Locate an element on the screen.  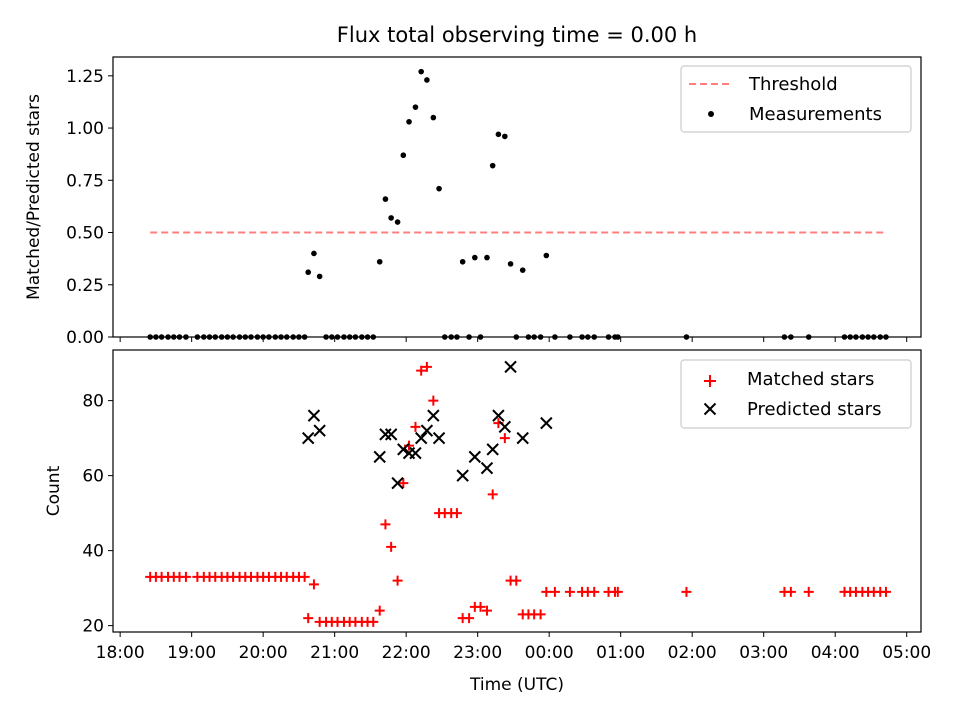
ratio-x-ticks is located at coordinates (513, 339).